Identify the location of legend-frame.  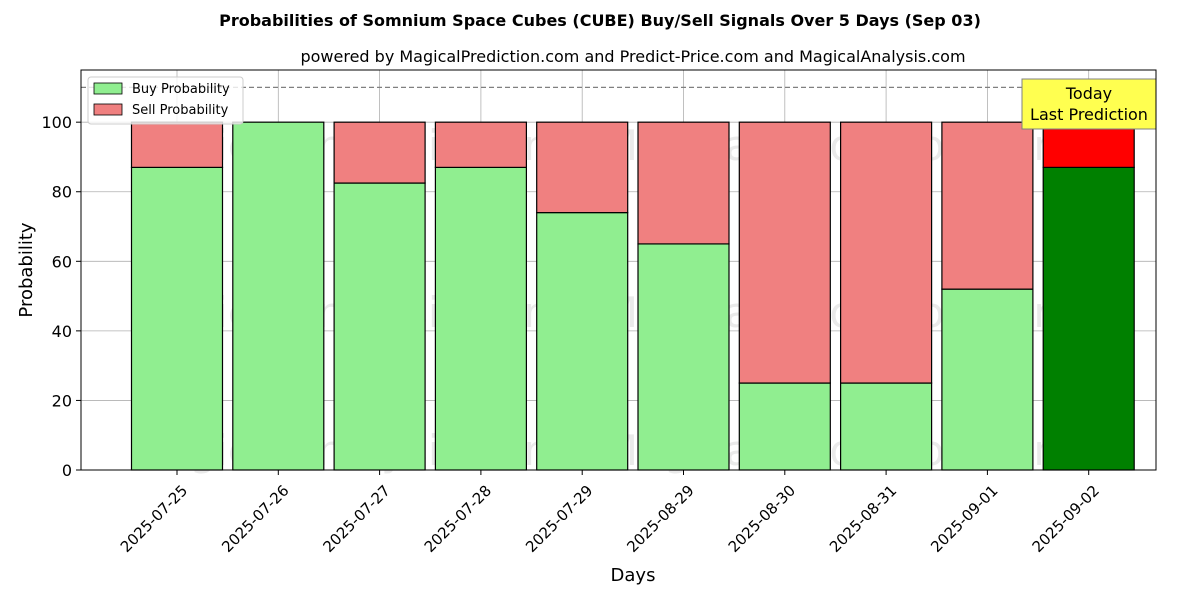
(165, 100).